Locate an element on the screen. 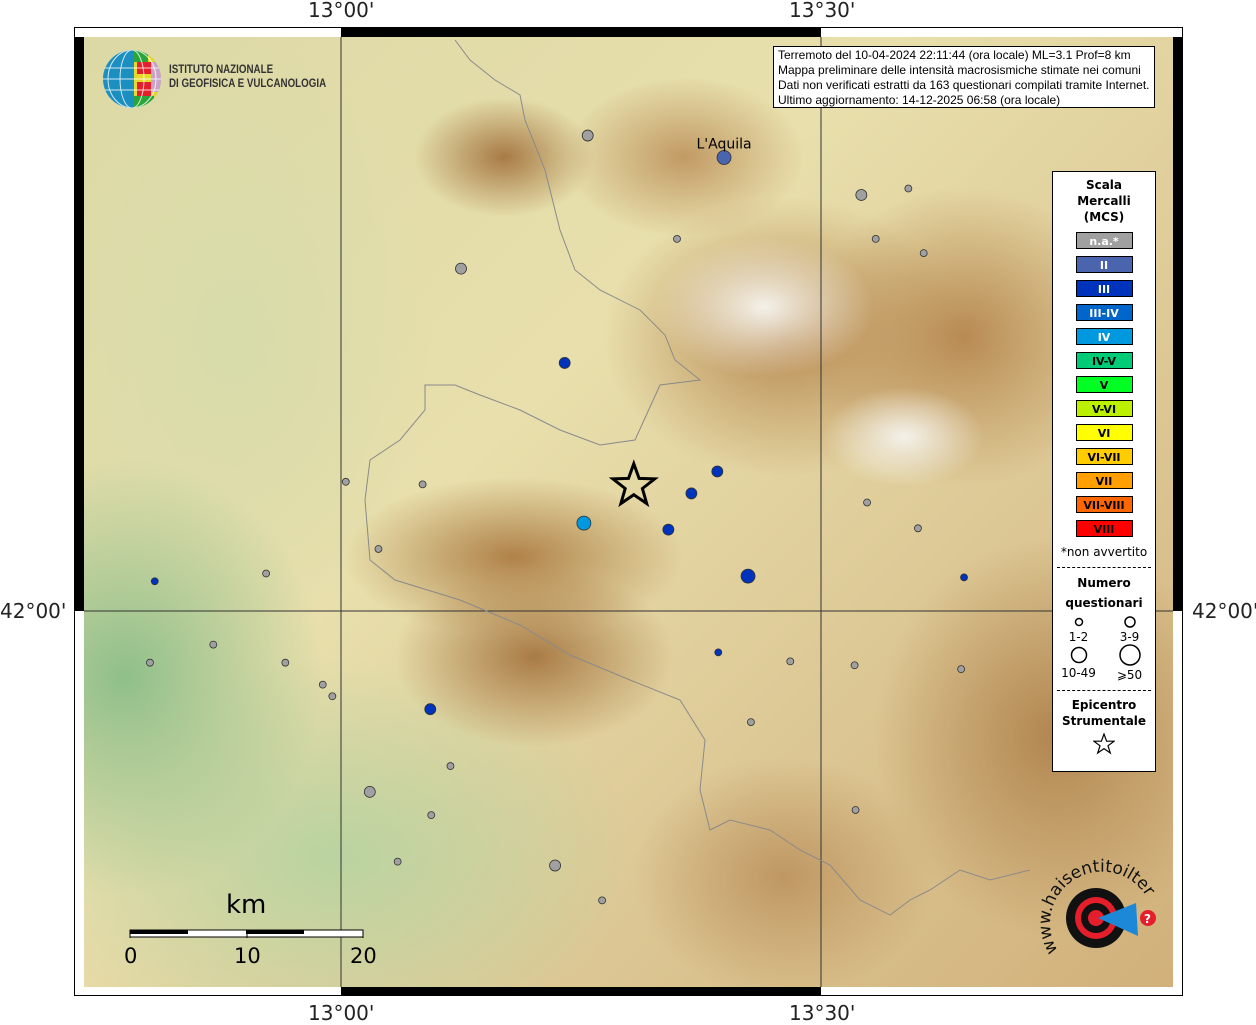 The width and height of the screenshot is (1256, 1025). frame-top-segment is located at coordinates (581, 32).